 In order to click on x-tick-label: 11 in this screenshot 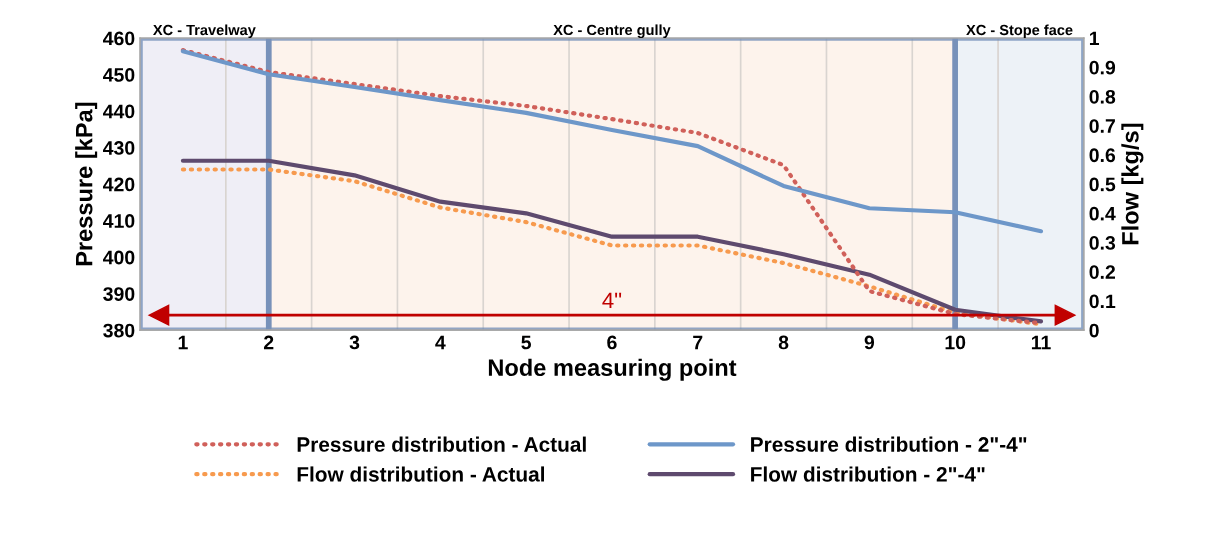, I will do `click(1041, 342)`.